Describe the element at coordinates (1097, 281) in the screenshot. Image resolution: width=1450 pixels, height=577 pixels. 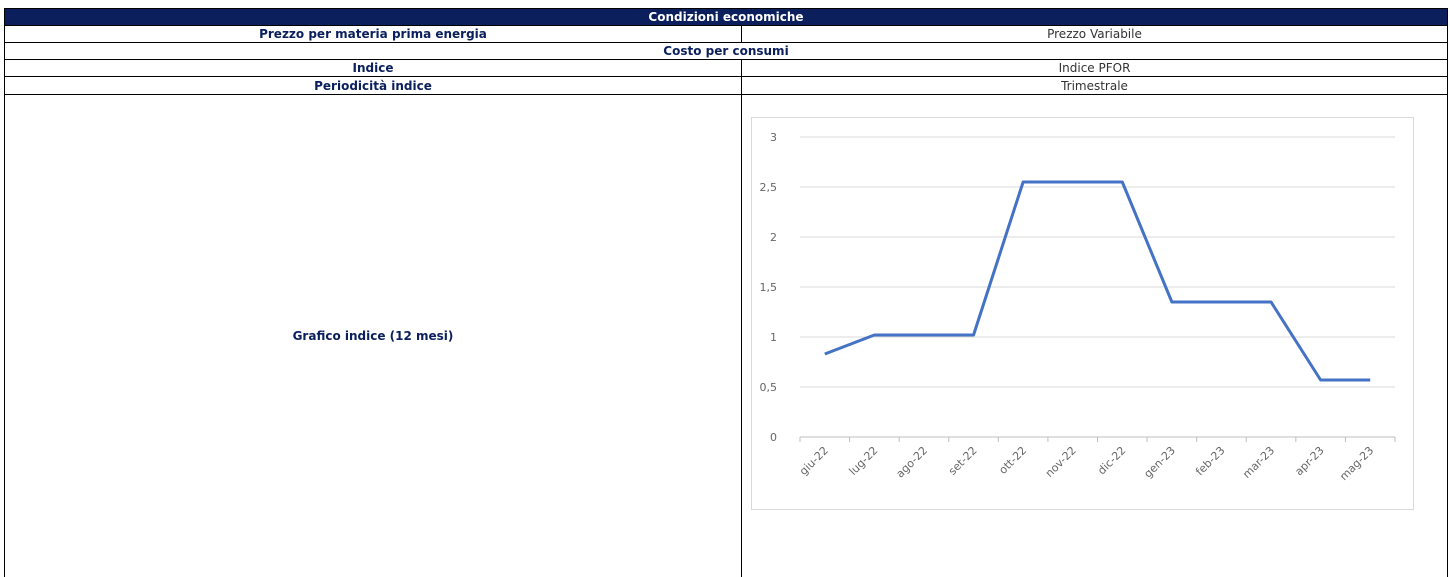
I see `line` at that location.